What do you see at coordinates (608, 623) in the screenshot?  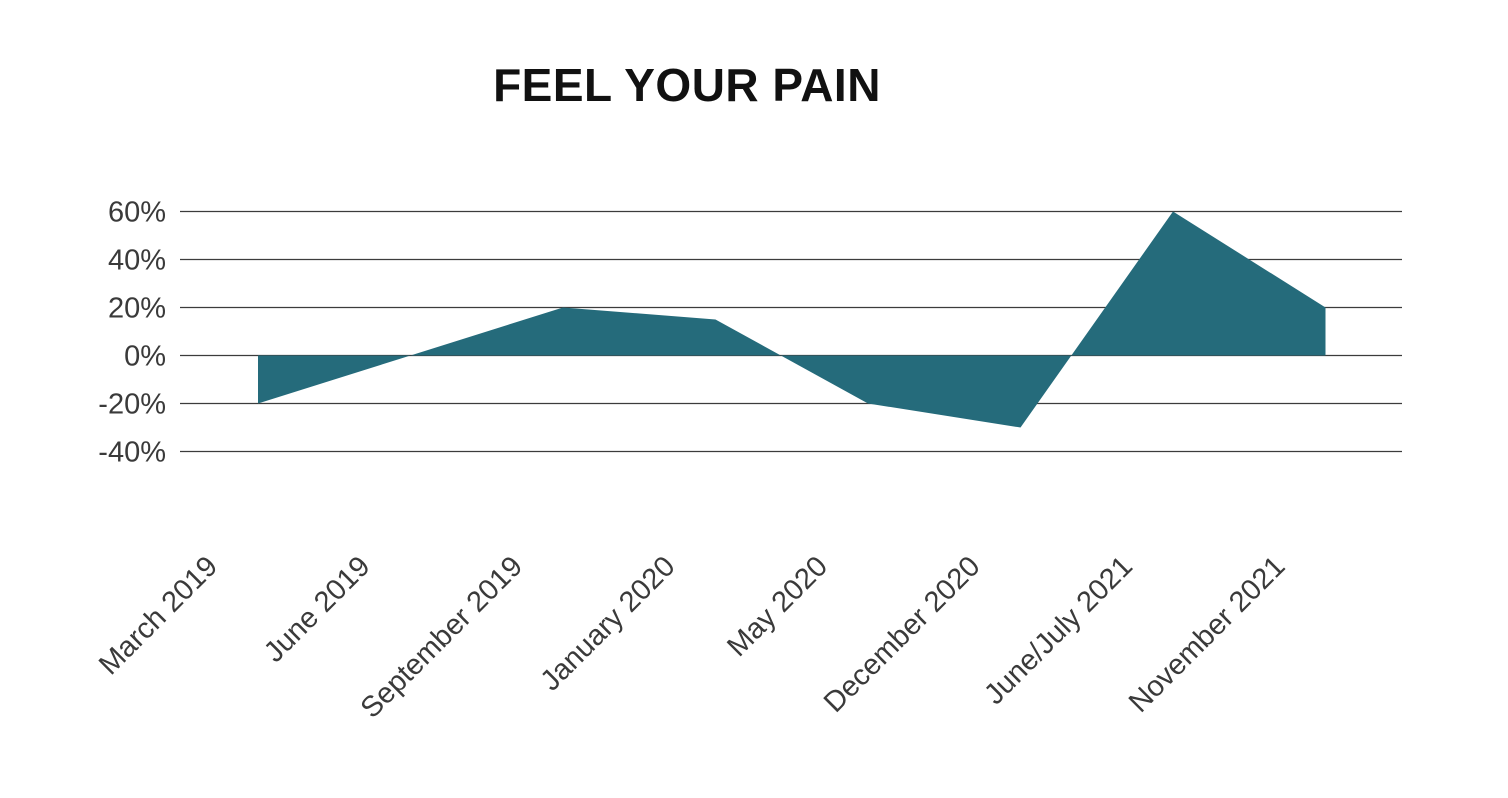 I see `x-tick-label: January 2020` at bounding box center [608, 623].